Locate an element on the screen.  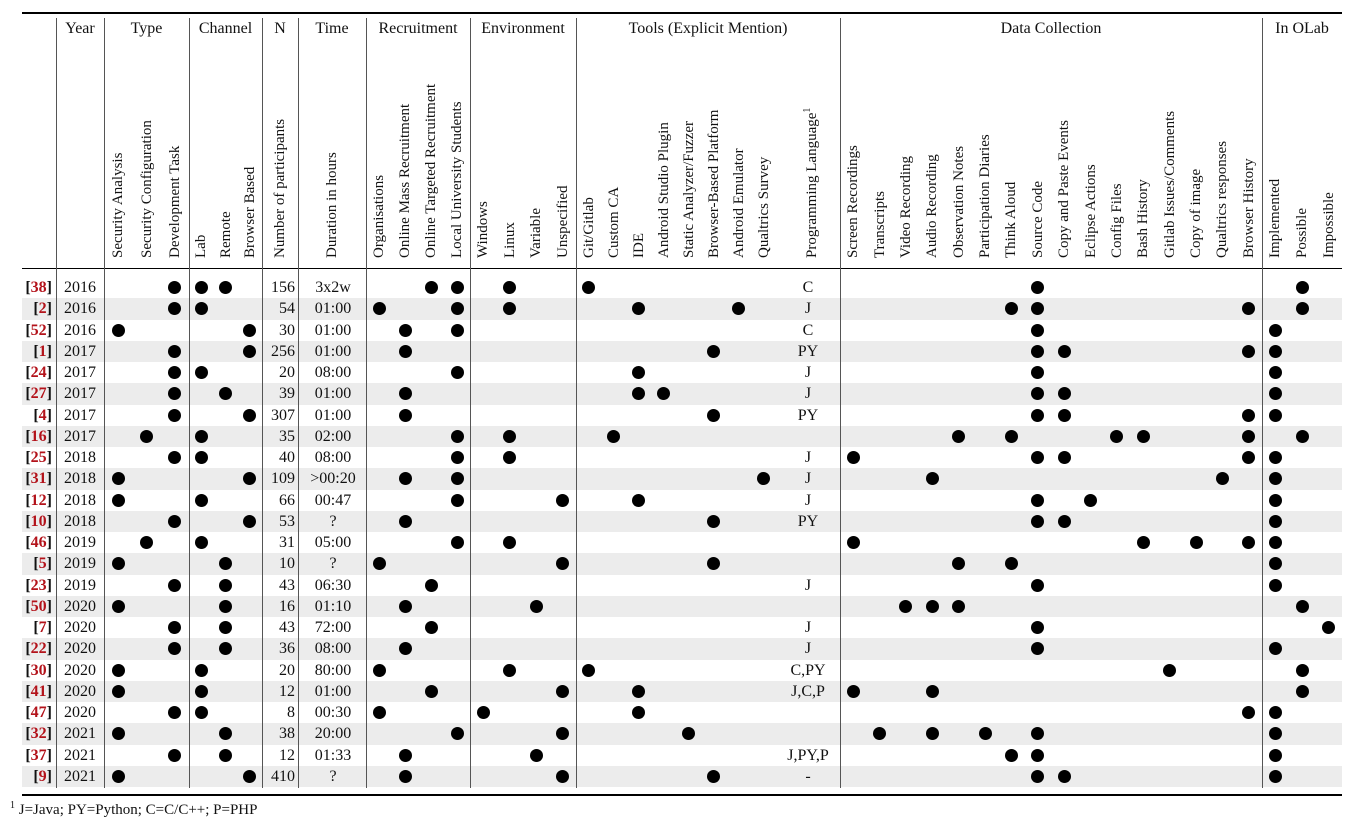
dot-mark-sc is located at coordinates (146, 436).